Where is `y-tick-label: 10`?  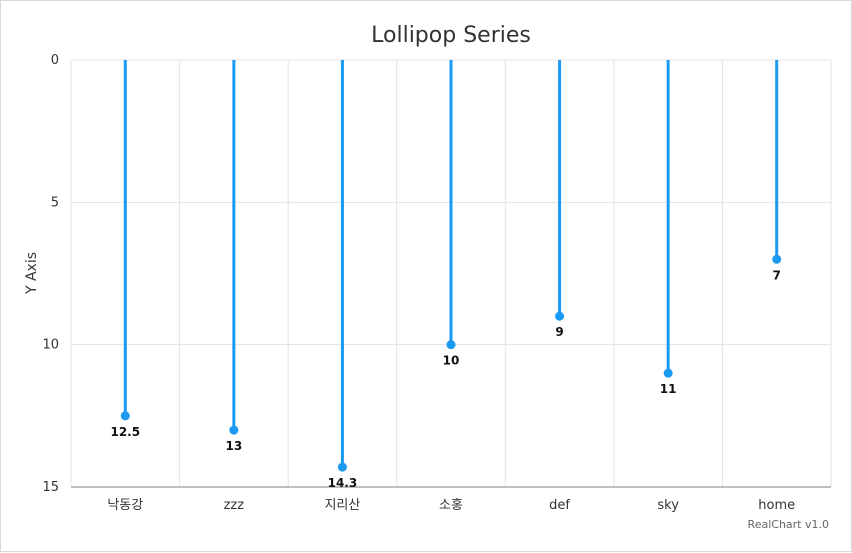 y-tick-label: 10 is located at coordinates (50, 345).